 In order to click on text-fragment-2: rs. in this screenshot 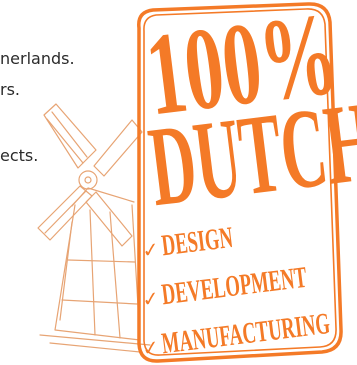, I will do `click(10, 89)`.